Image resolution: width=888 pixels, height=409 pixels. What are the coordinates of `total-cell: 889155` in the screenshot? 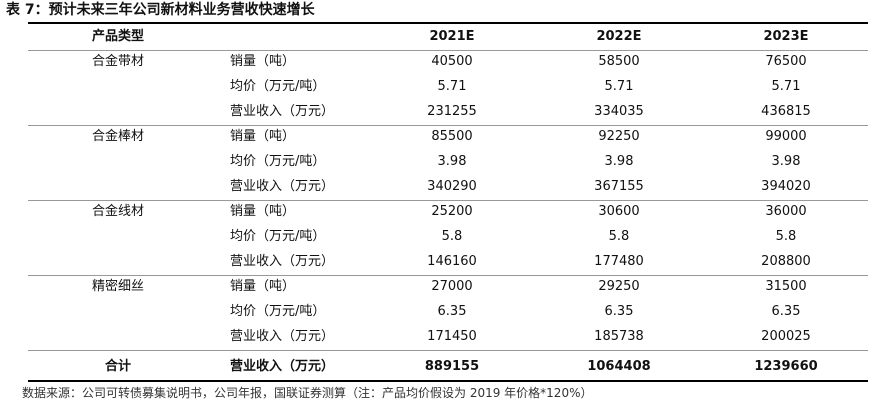 It's located at (452, 366).